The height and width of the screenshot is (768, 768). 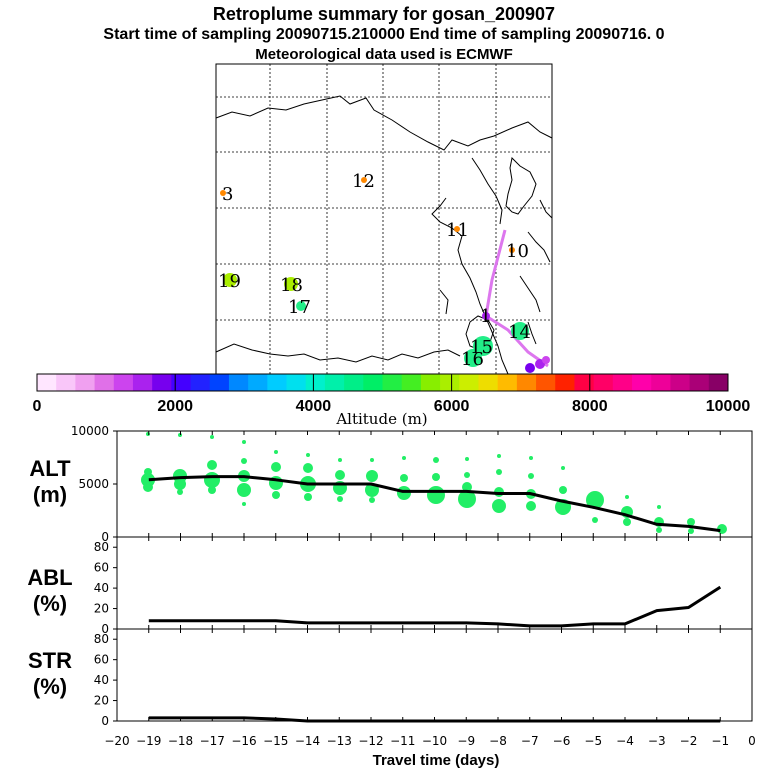 I want to click on x-tick-label: −17, so click(x=212, y=741).